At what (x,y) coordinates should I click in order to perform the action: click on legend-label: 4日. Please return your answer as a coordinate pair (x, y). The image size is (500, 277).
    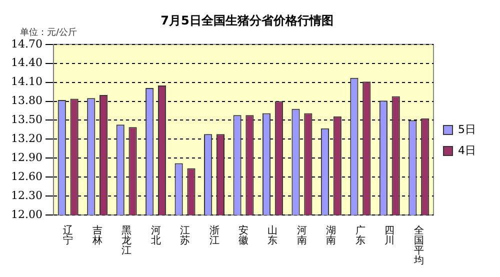
    Looking at the image, I should click on (467, 150).